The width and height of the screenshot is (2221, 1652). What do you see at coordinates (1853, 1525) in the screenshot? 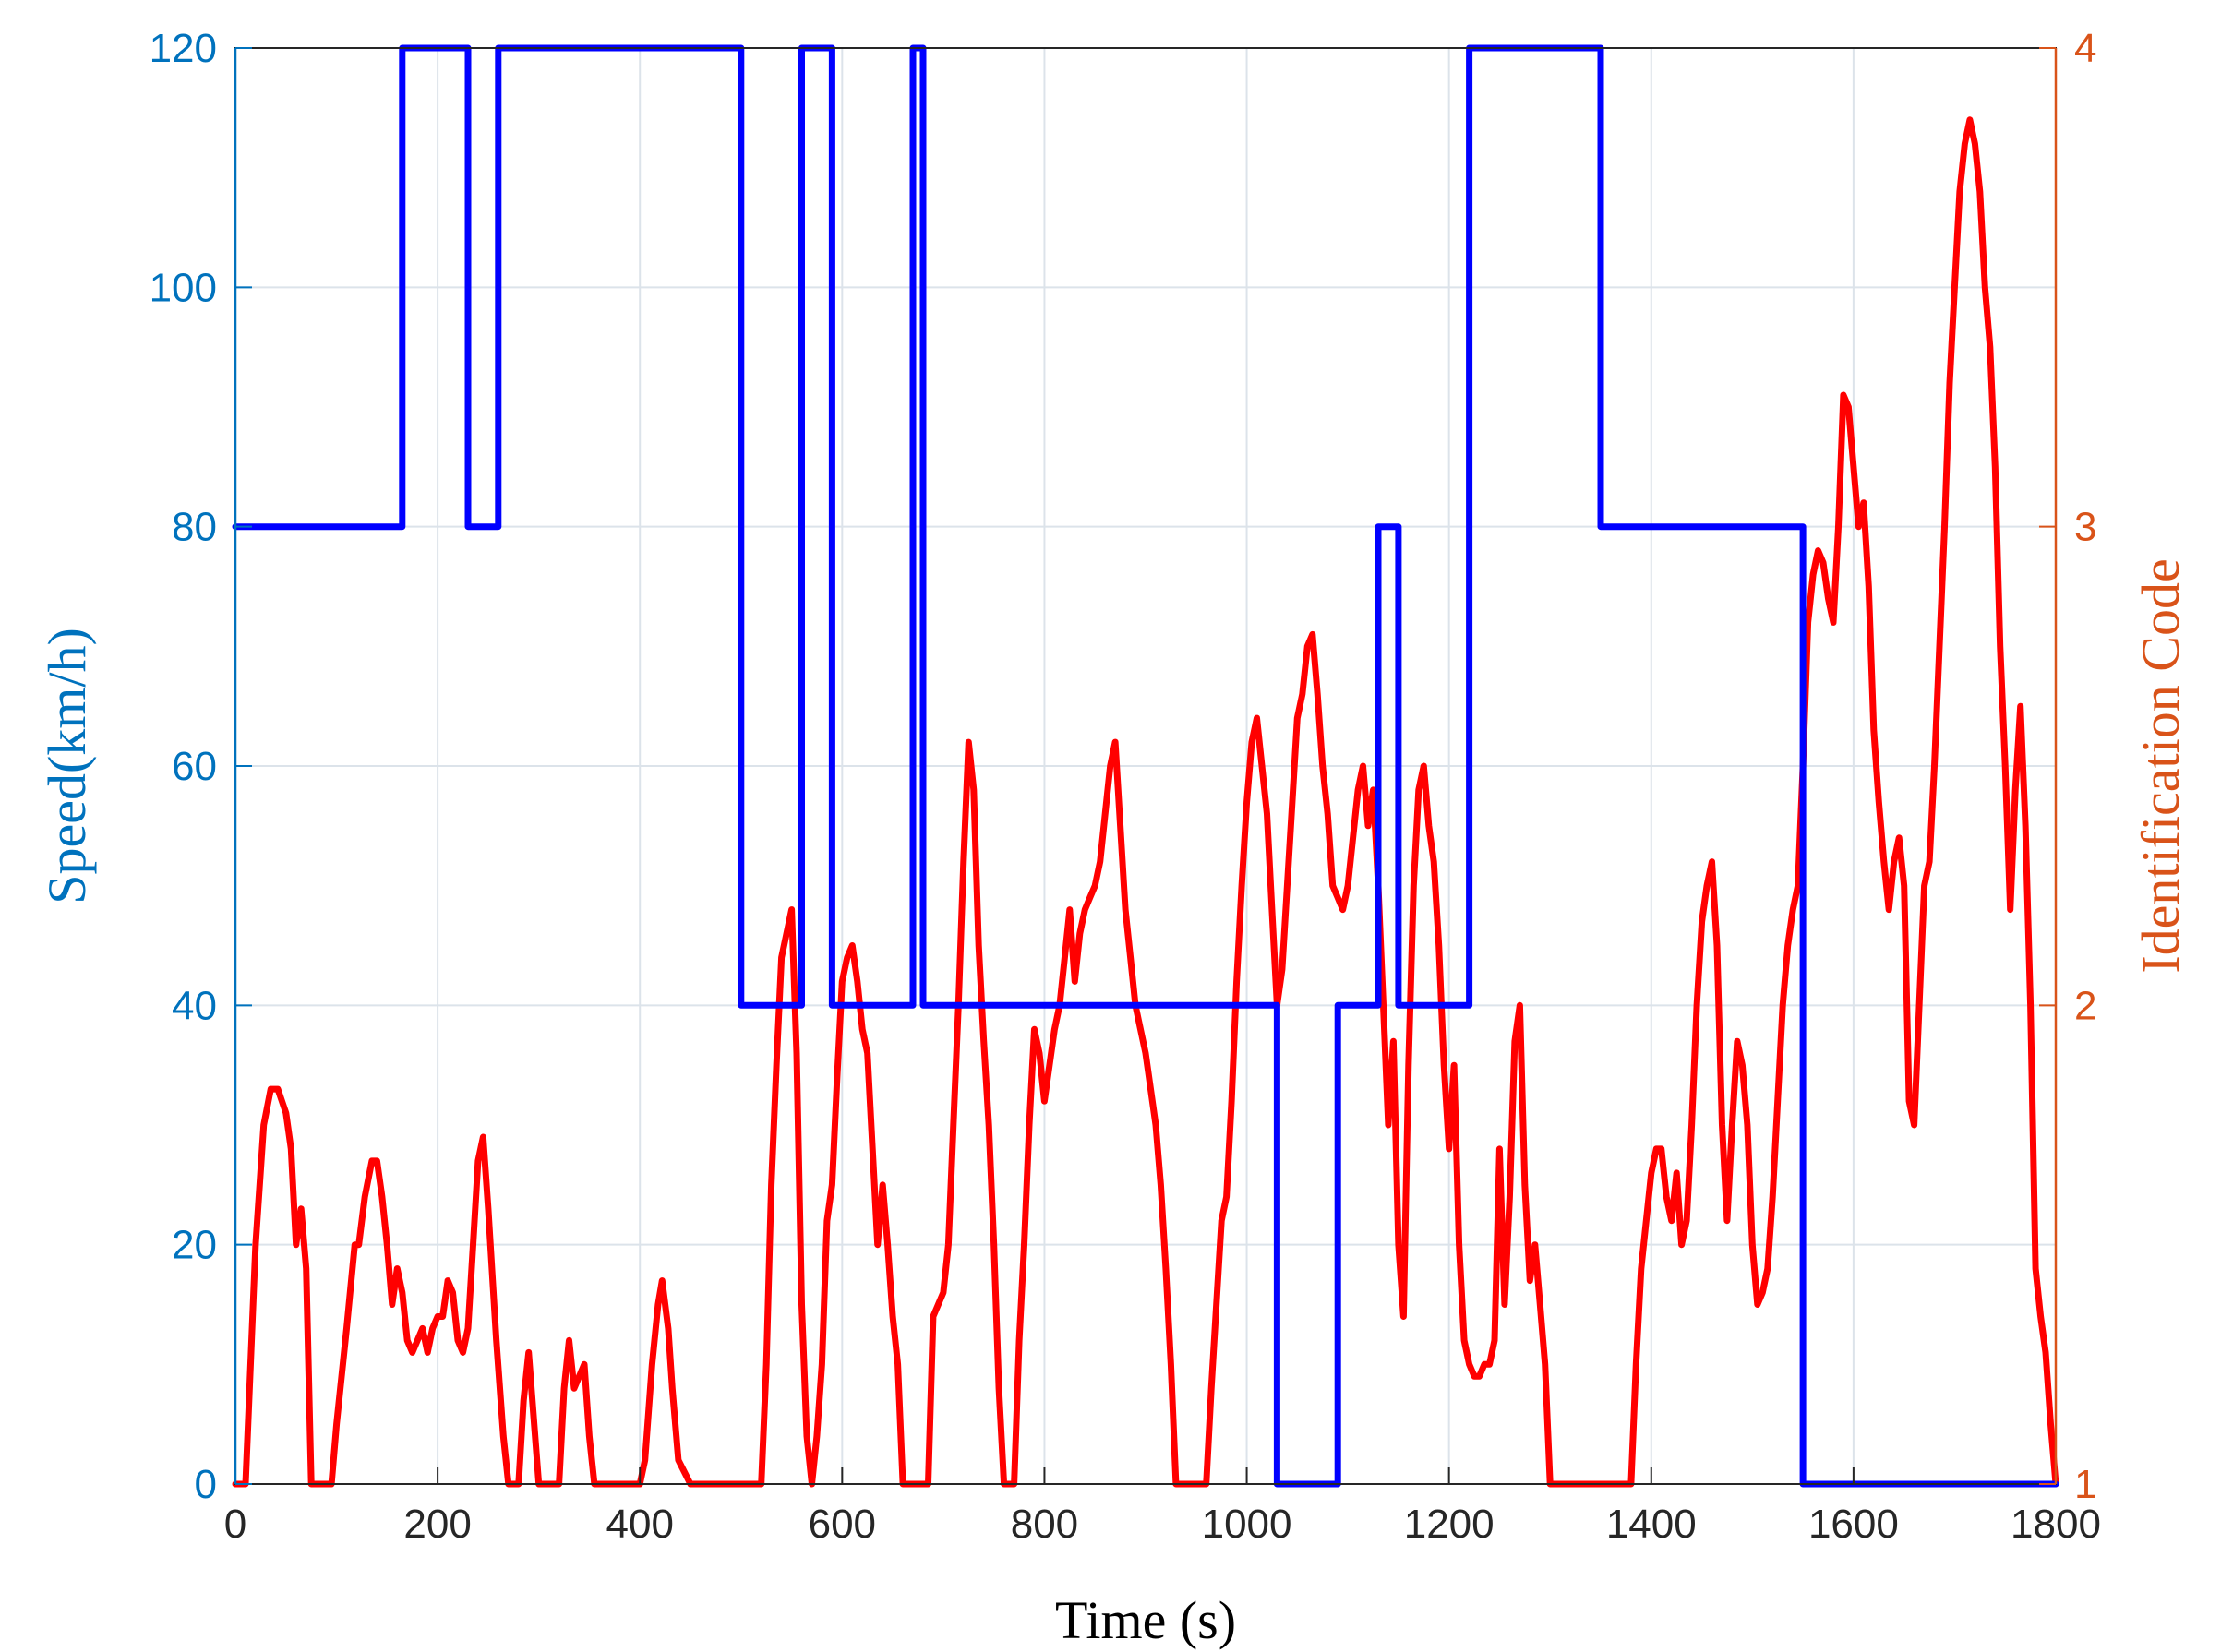
I see `x-tick-label: 1600` at bounding box center [1853, 1525].